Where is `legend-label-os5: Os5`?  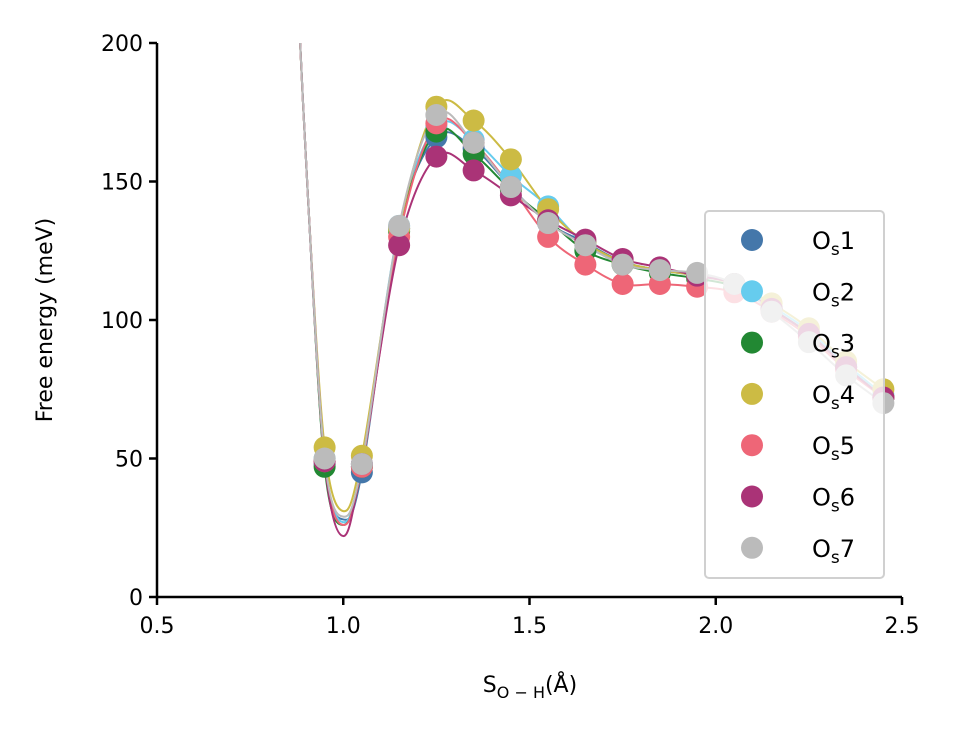 legend-label-os5: Os5 is located at coordinates (833, 448).